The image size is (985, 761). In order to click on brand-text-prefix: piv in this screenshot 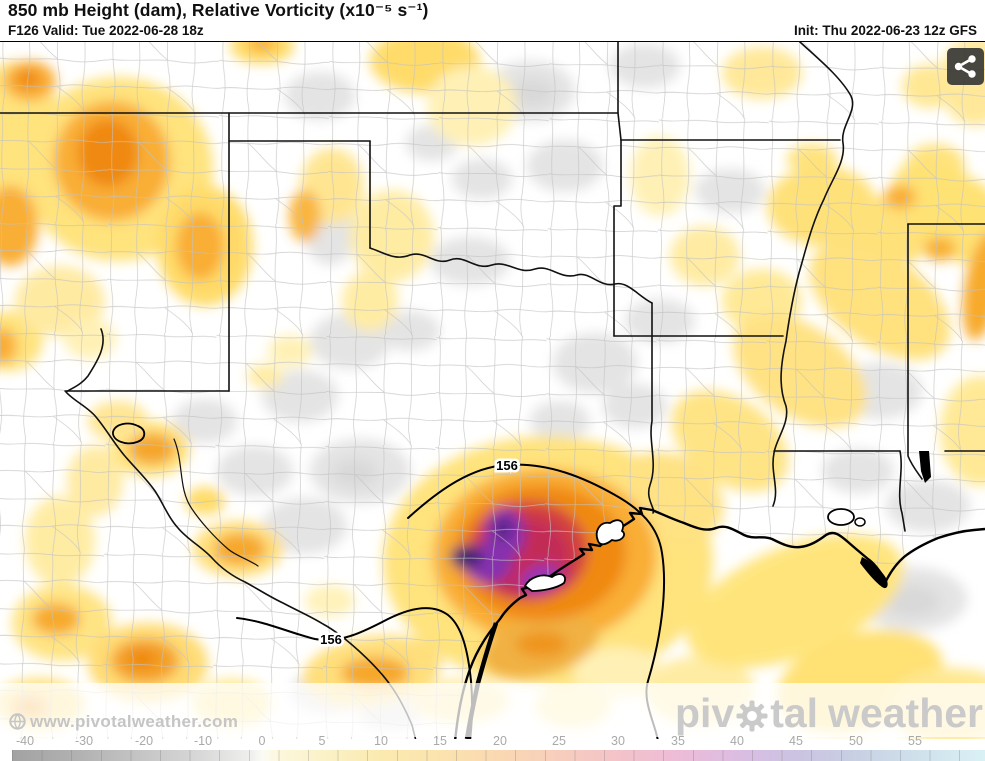, I will do `click(704, 713)`.